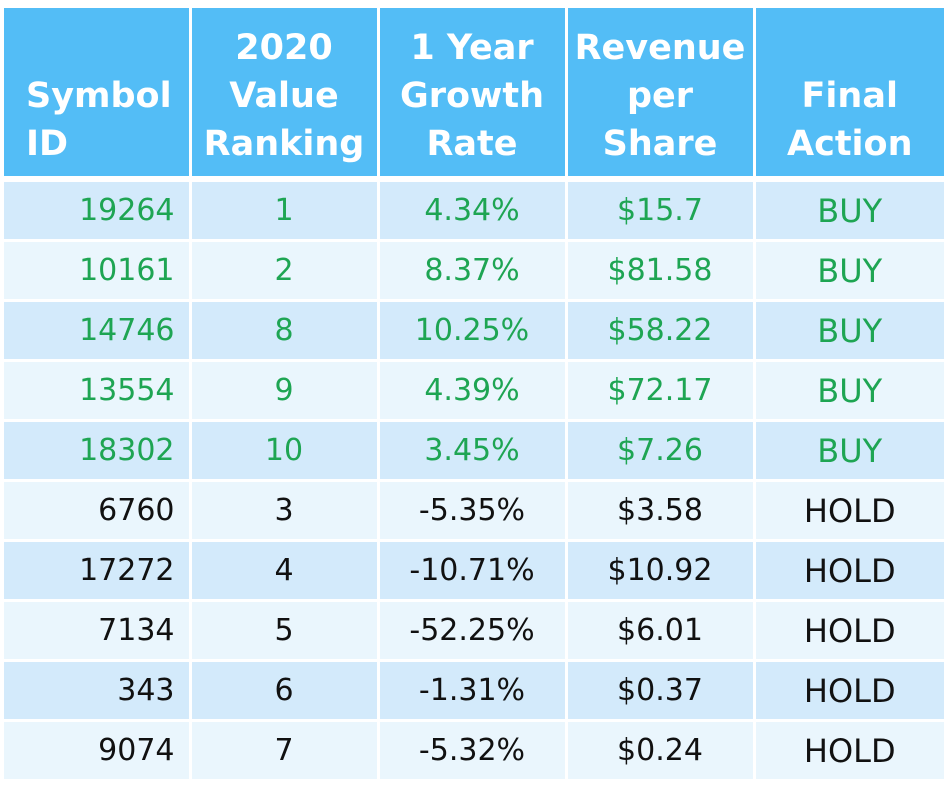 This screenshot has width=949, height=795. I want to click on header-revenue-line-2: per, so click(660, 96).